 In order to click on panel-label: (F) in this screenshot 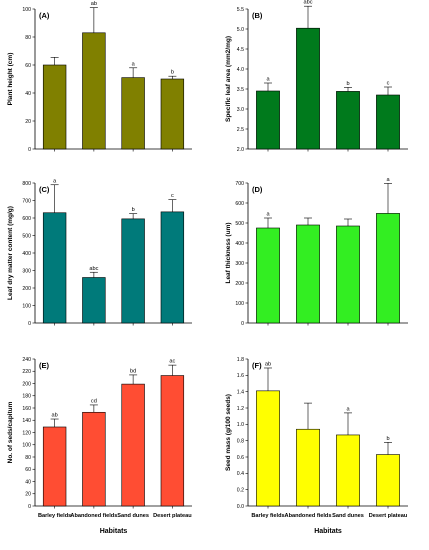, I will do `click(257, 365)`.